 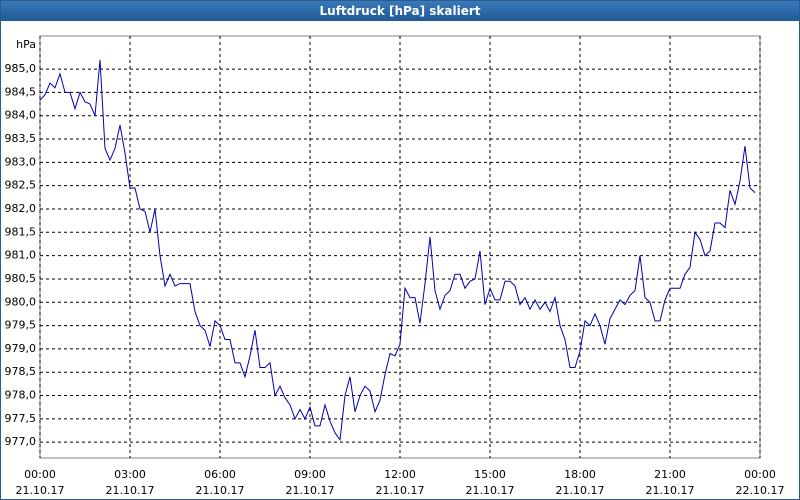 What do you see at coordinates (21, 208) in the screenshot?
I see `y-tick-label: 982,0` at bounding box center [21, 208].